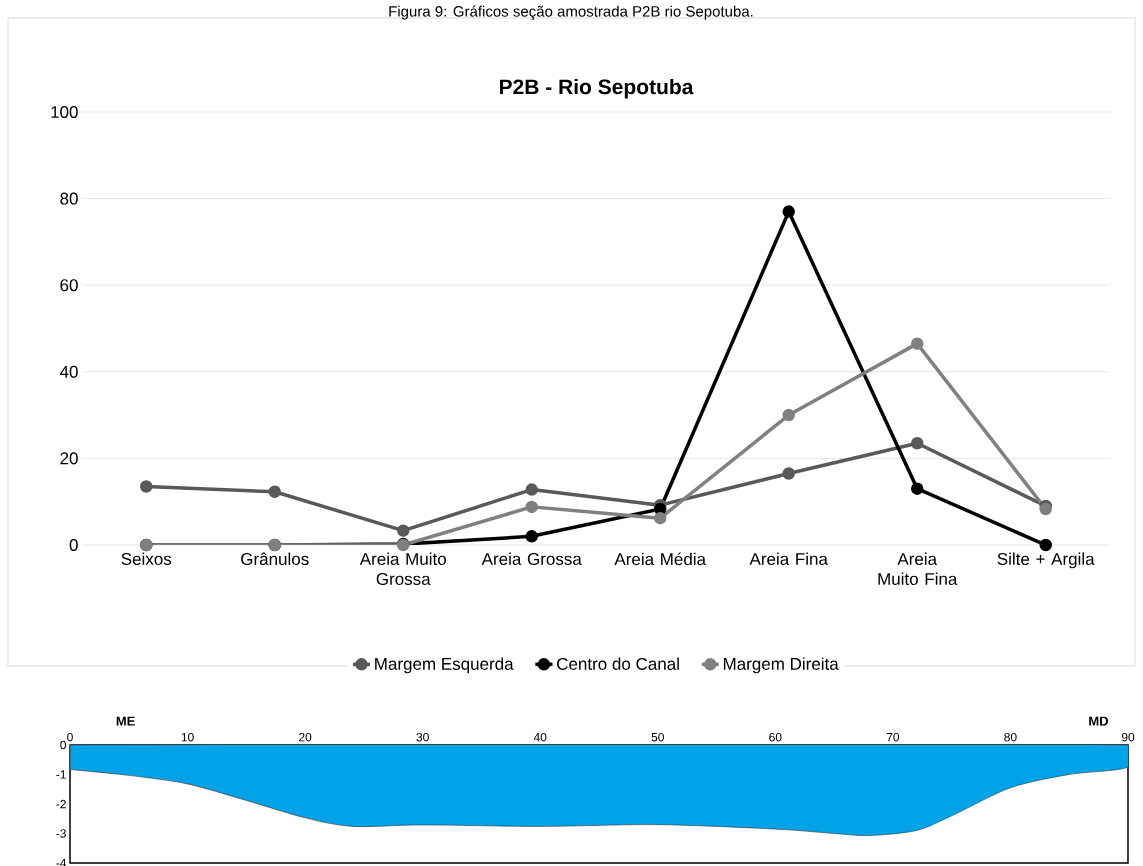  Describe the element at coordinates (571, 12) in the screenshot. I see `text: Figura 9: Gráficos seção amostrada P2B rio Sepotuba.` at that location.